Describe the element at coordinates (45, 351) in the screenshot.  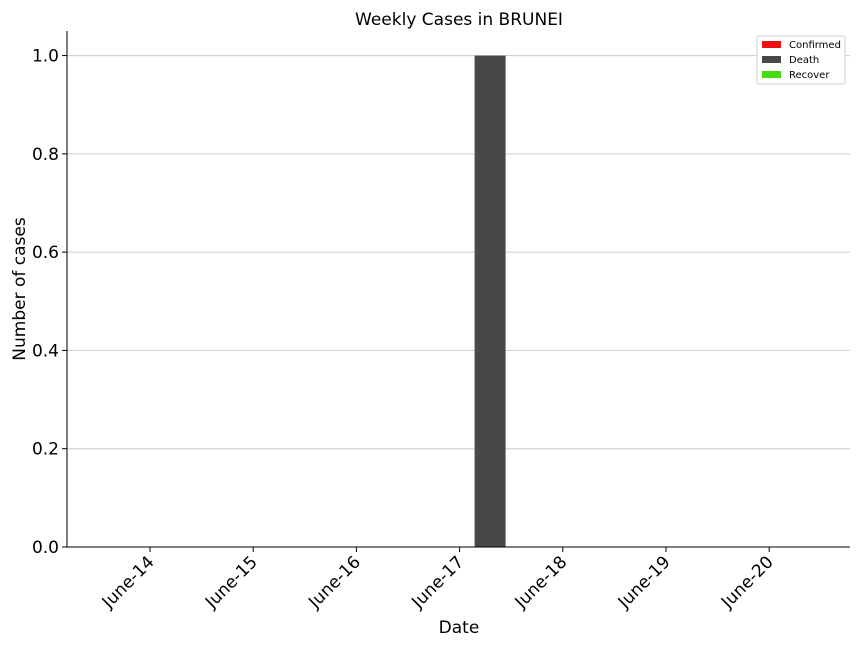
I see `y-tick-label: 0.4` at that location.